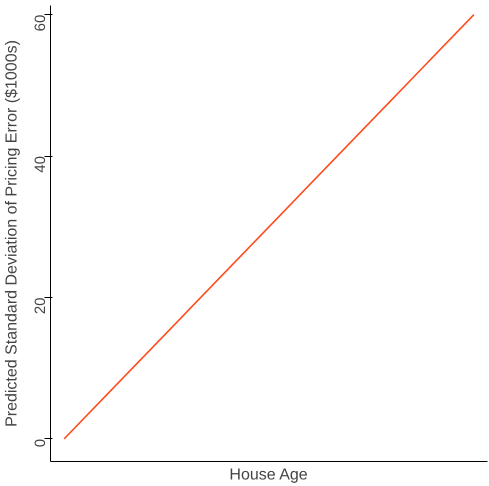  Describe the element at coordinates (40, 164) in the screenshot. I see `y-tick-label: 40` at that location.